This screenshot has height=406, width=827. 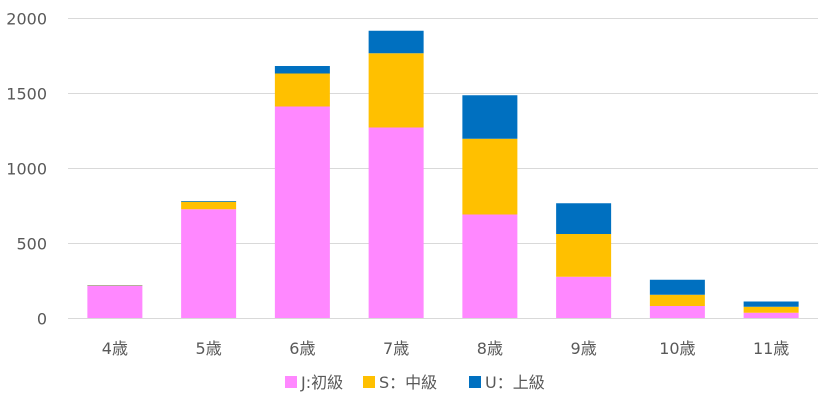 What do you see at coordinates (115, 348) in the screenshot?
I see `x-tick-label: 4歳` at bounding box center [115, 348].